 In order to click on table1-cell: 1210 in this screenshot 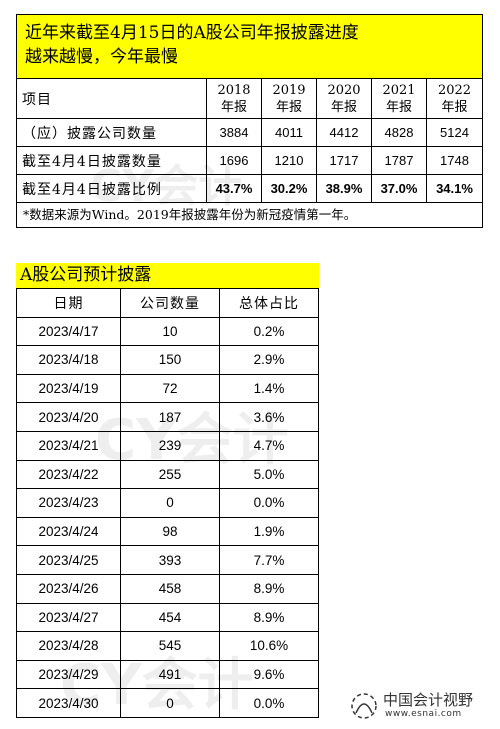, I will do `click(289, 161)`.